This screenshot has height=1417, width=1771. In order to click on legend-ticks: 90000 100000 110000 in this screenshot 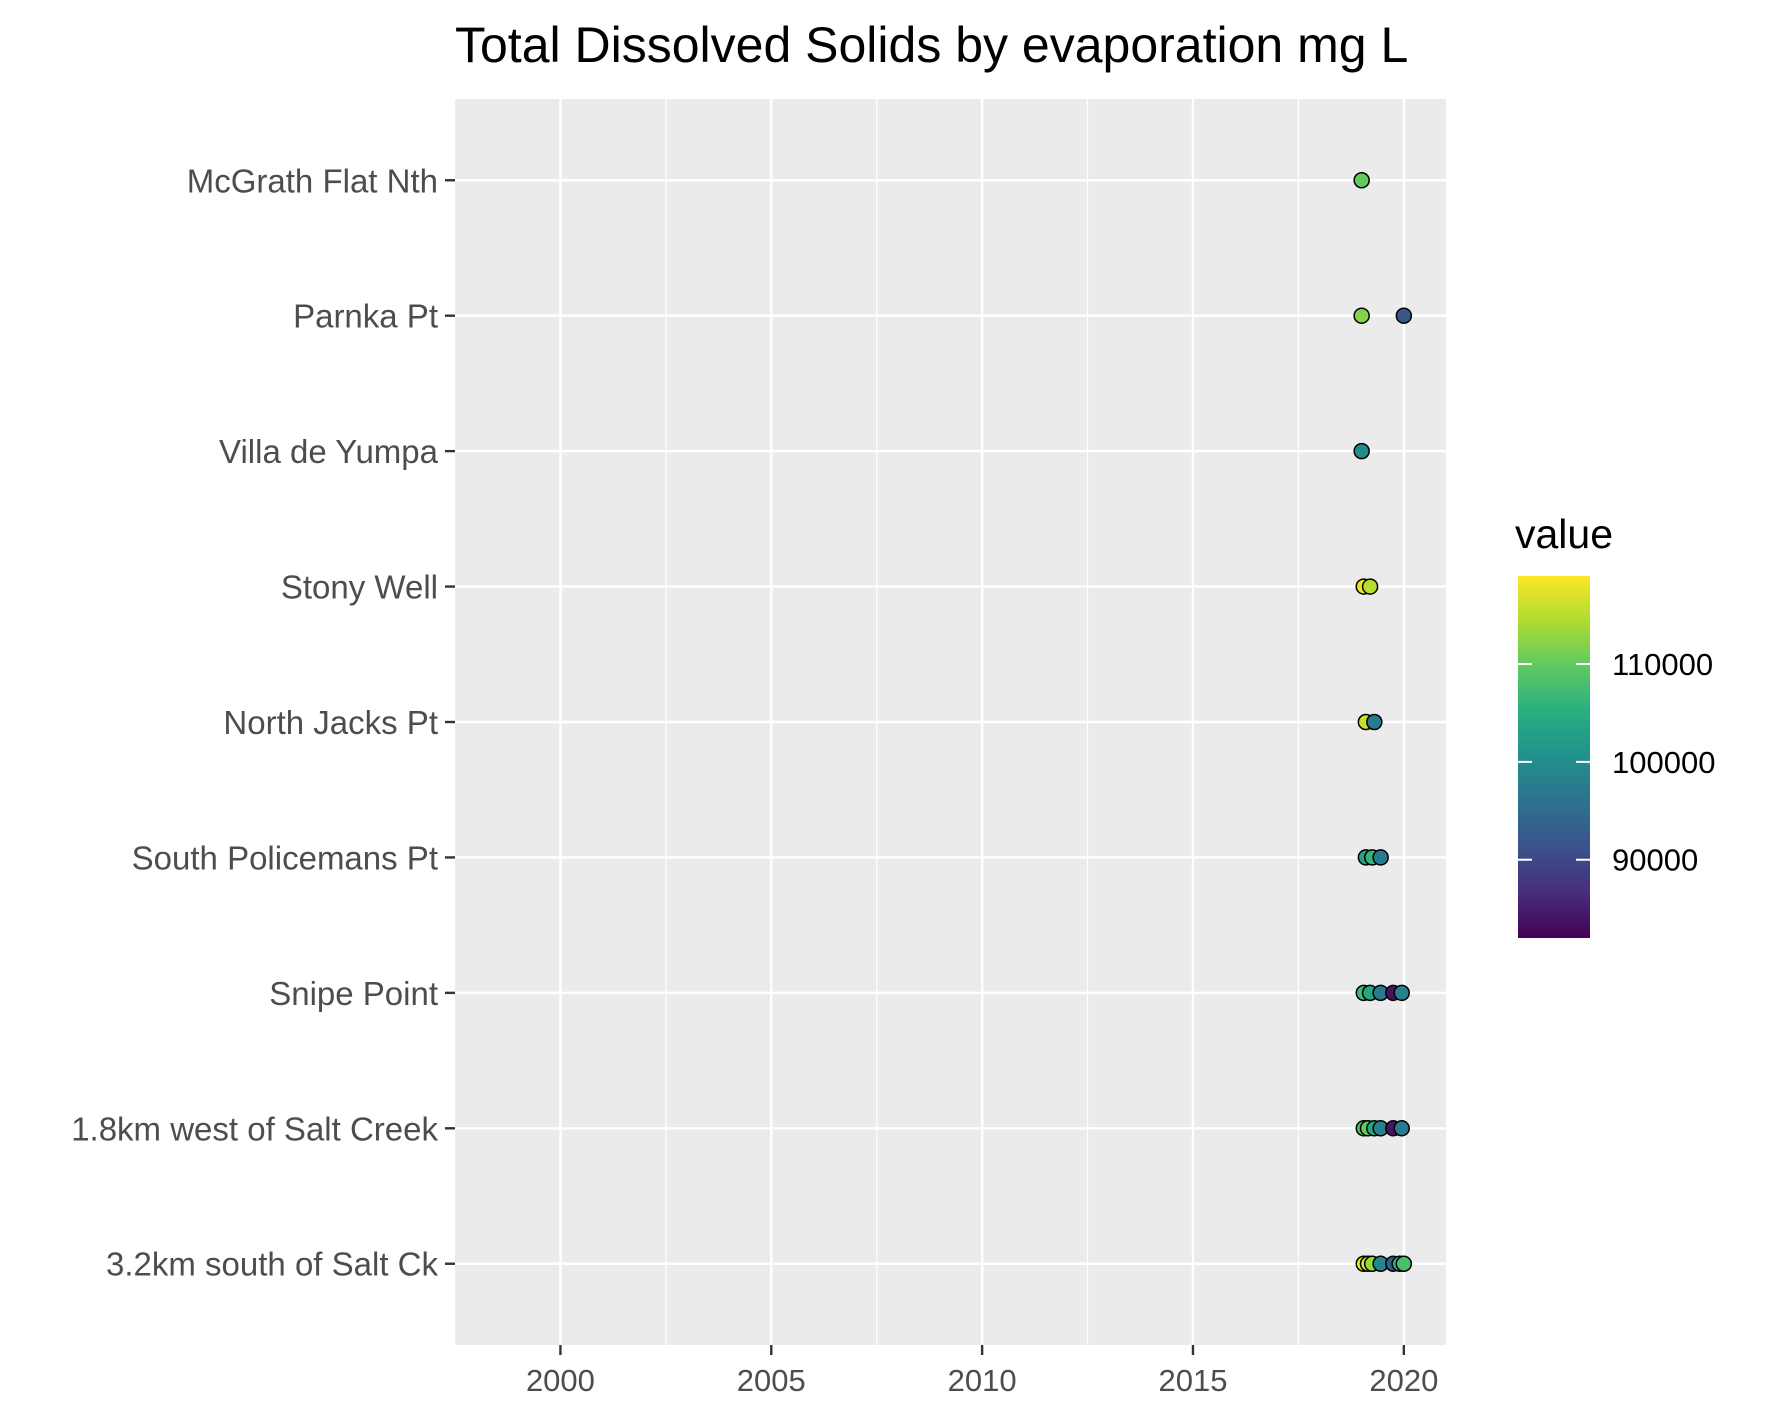, I will do `click(1616, 762)`.